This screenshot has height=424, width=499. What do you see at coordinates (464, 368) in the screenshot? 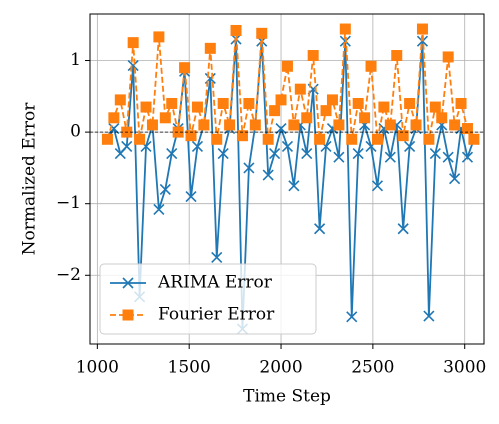
I see `x-tick-label: 3000` at bounding box center [464, 368].